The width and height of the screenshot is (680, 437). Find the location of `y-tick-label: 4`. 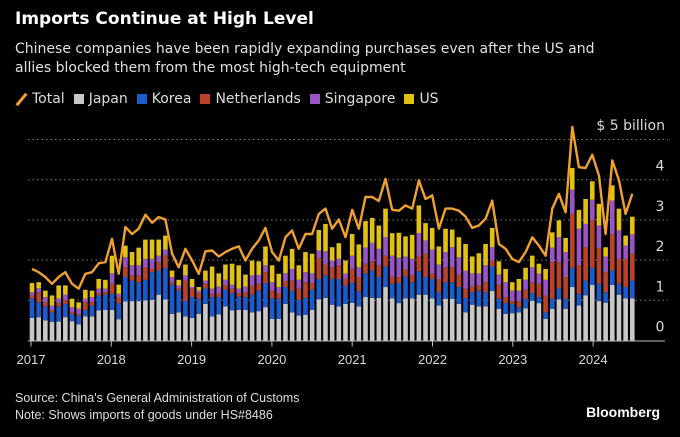

y-tick-label: 4 is located at coordinates (660, 167).